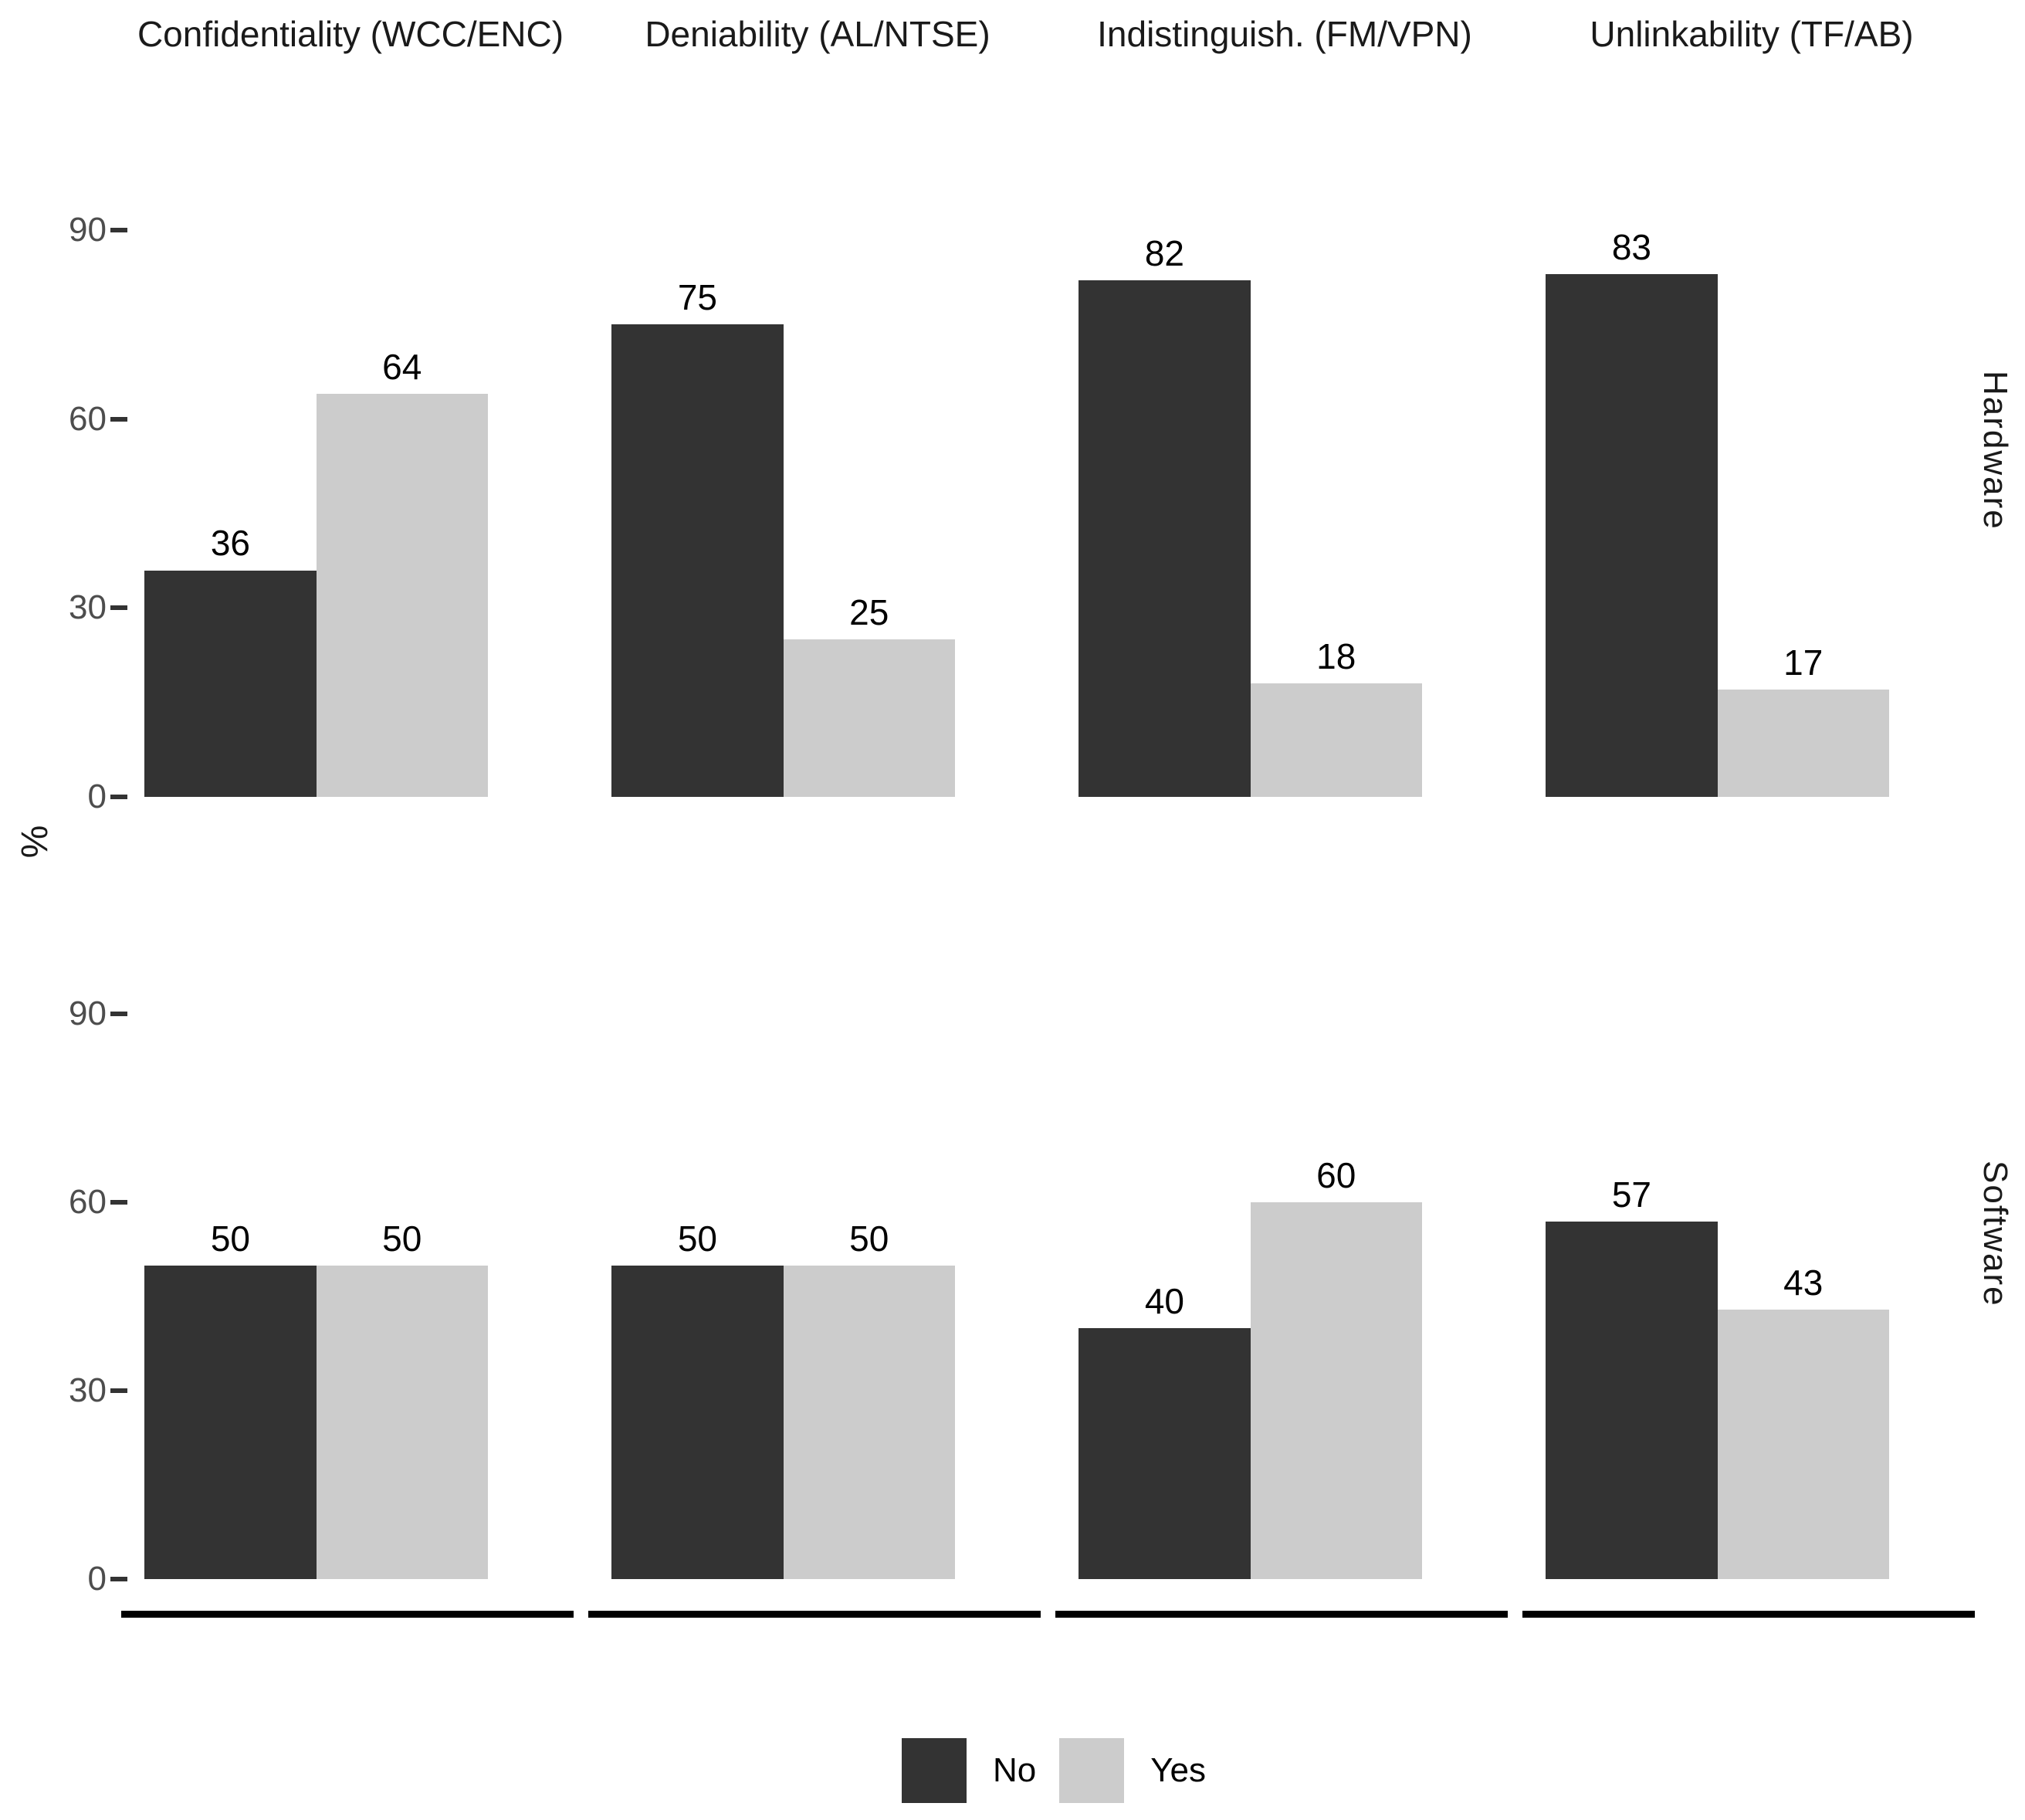 Image resolution: width=2025 pixels, height=1820 pixels. I want to click on legend-swatch-no, so click(934, 1771).